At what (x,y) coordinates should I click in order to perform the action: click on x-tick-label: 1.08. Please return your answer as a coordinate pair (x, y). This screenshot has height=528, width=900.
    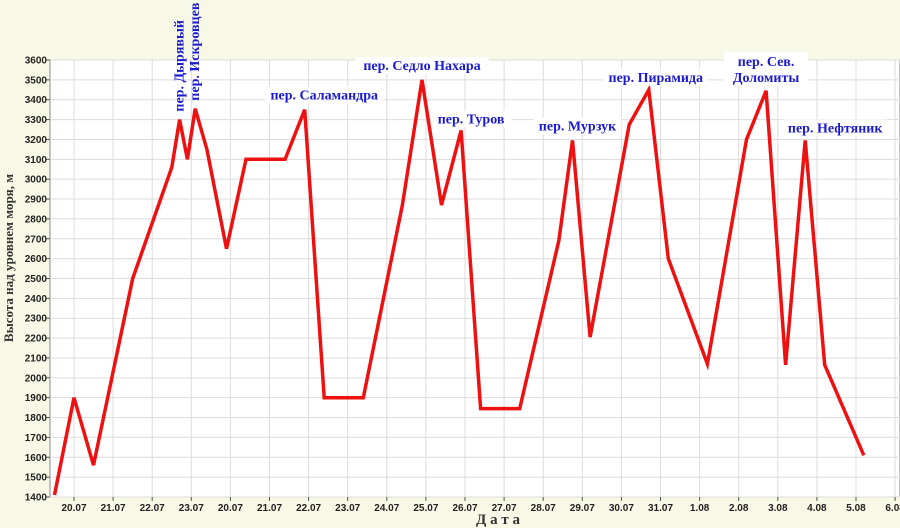
    Looking at the image, I should click on (700, 508).